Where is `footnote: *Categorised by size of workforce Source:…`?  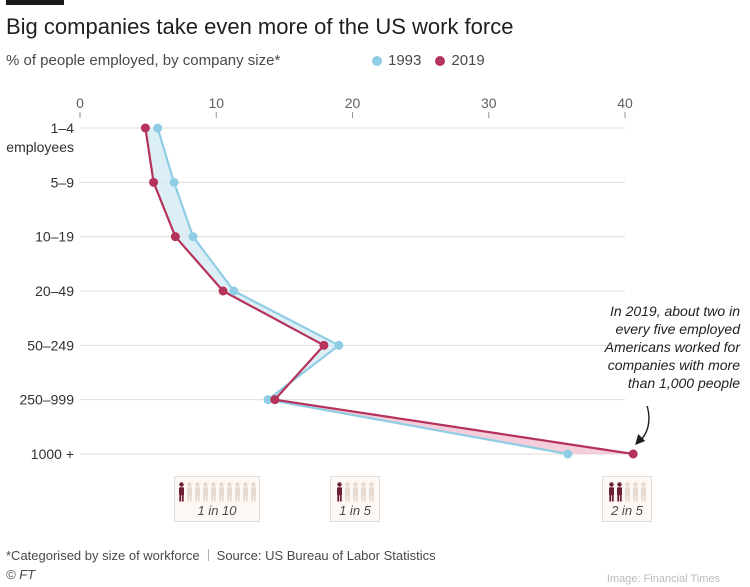
footnote: *Categorised by size of workforce Source:… is located at coordinates (221, 555).